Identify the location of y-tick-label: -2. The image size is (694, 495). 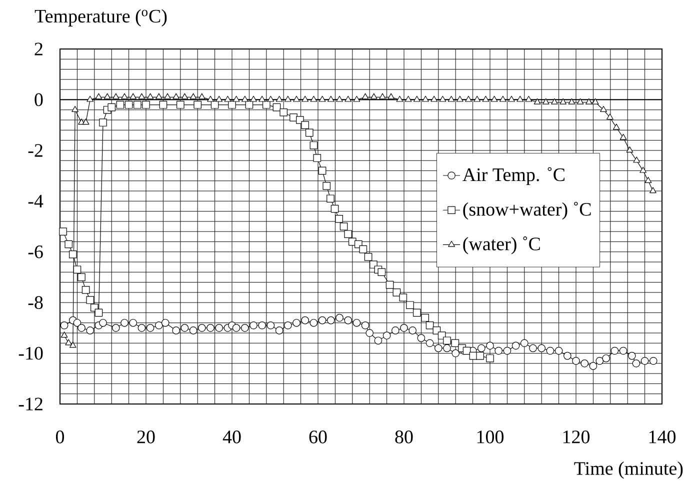
(35, 150).